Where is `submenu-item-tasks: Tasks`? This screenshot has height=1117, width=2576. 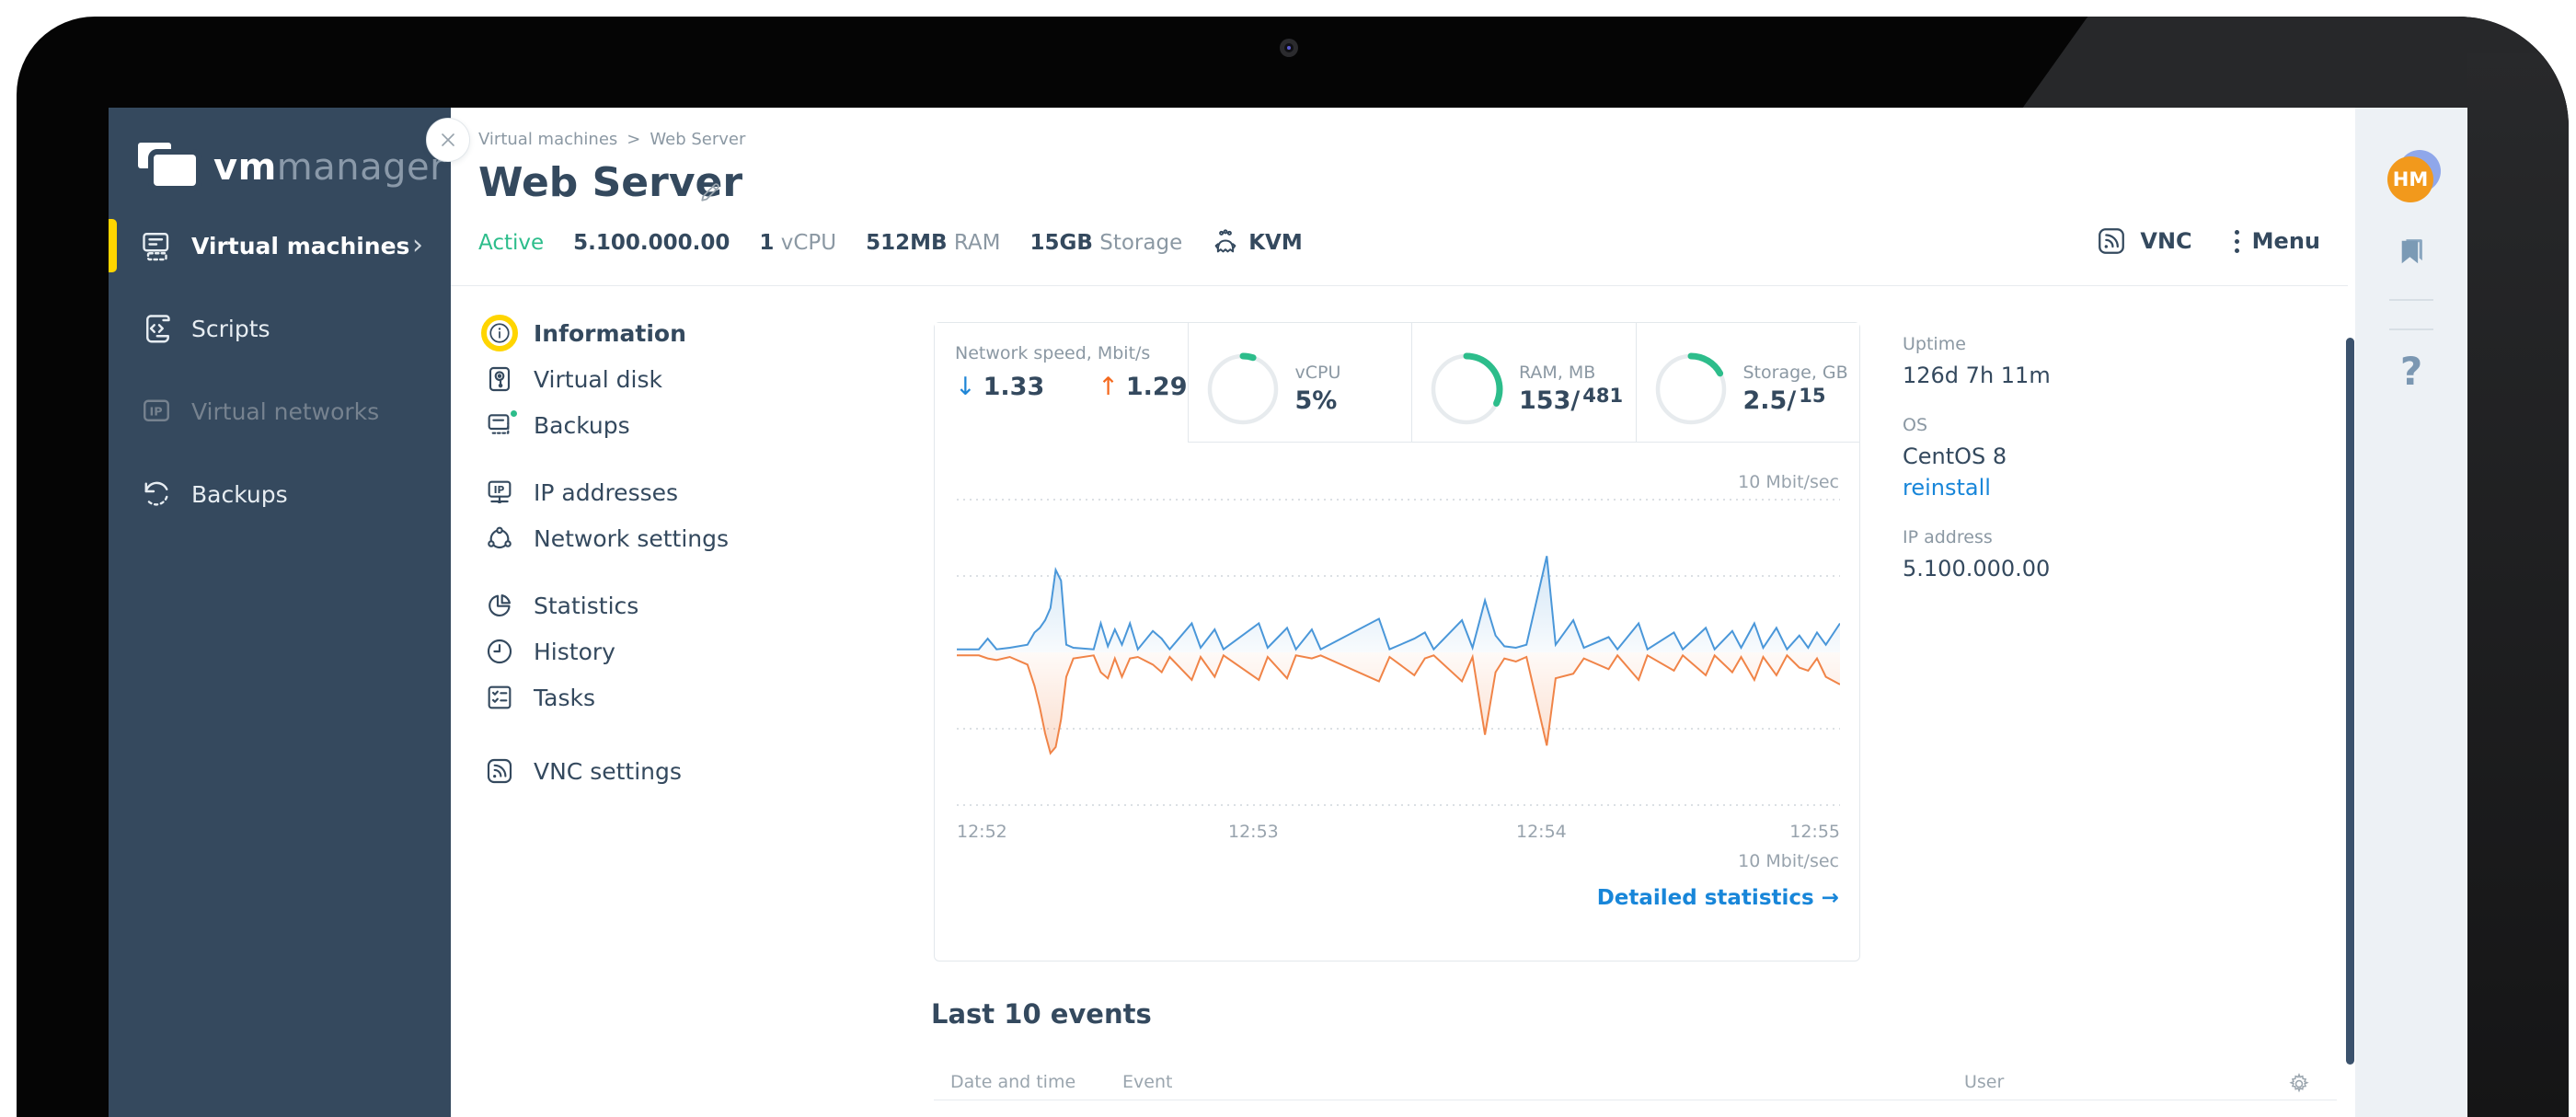
submenu-item-tasks: Tasks is located at coordinates (680, 697).